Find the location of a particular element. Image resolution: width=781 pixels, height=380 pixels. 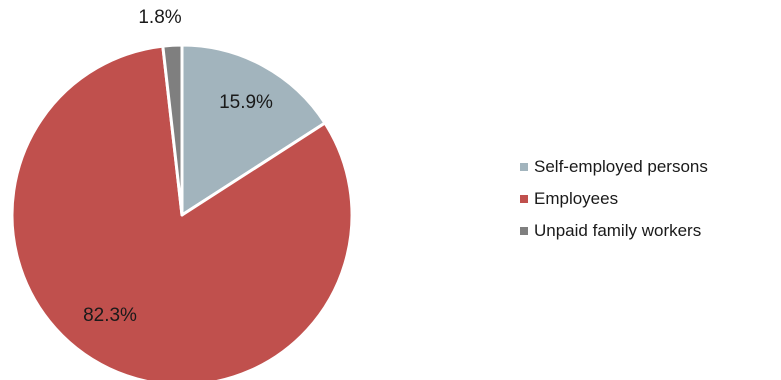

legend-label-employees: Employees is located at coordinates (576, 198).